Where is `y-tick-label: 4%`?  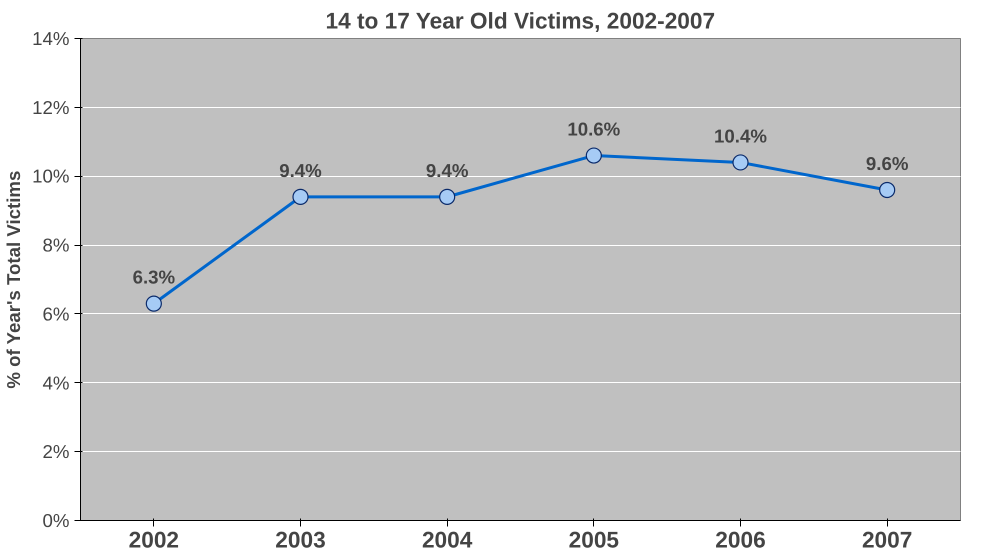 y-tick-label: 4% is located at coordinates (56, 383).